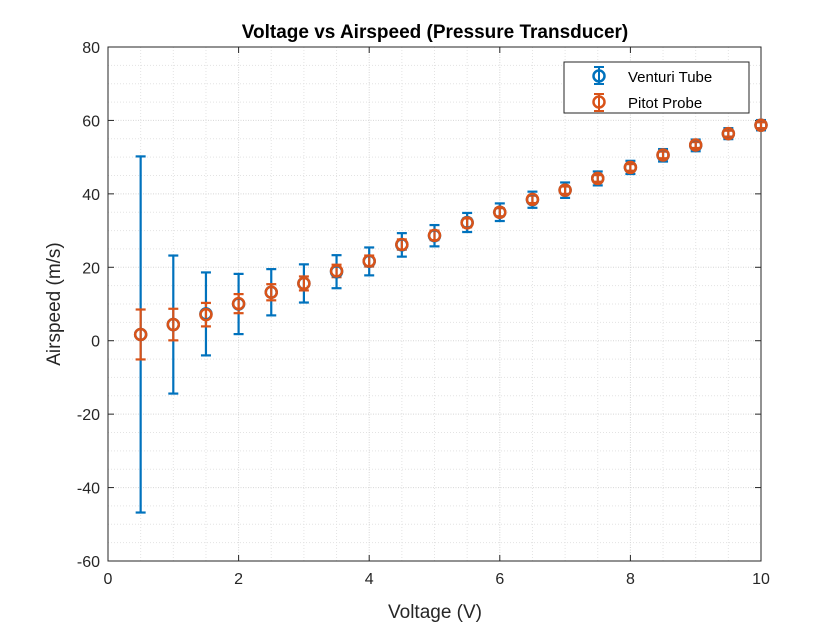  Describe the element at coordinates (435, 612) in the screenshot. I see `x-axis-label: Voltage (V)` at that location.